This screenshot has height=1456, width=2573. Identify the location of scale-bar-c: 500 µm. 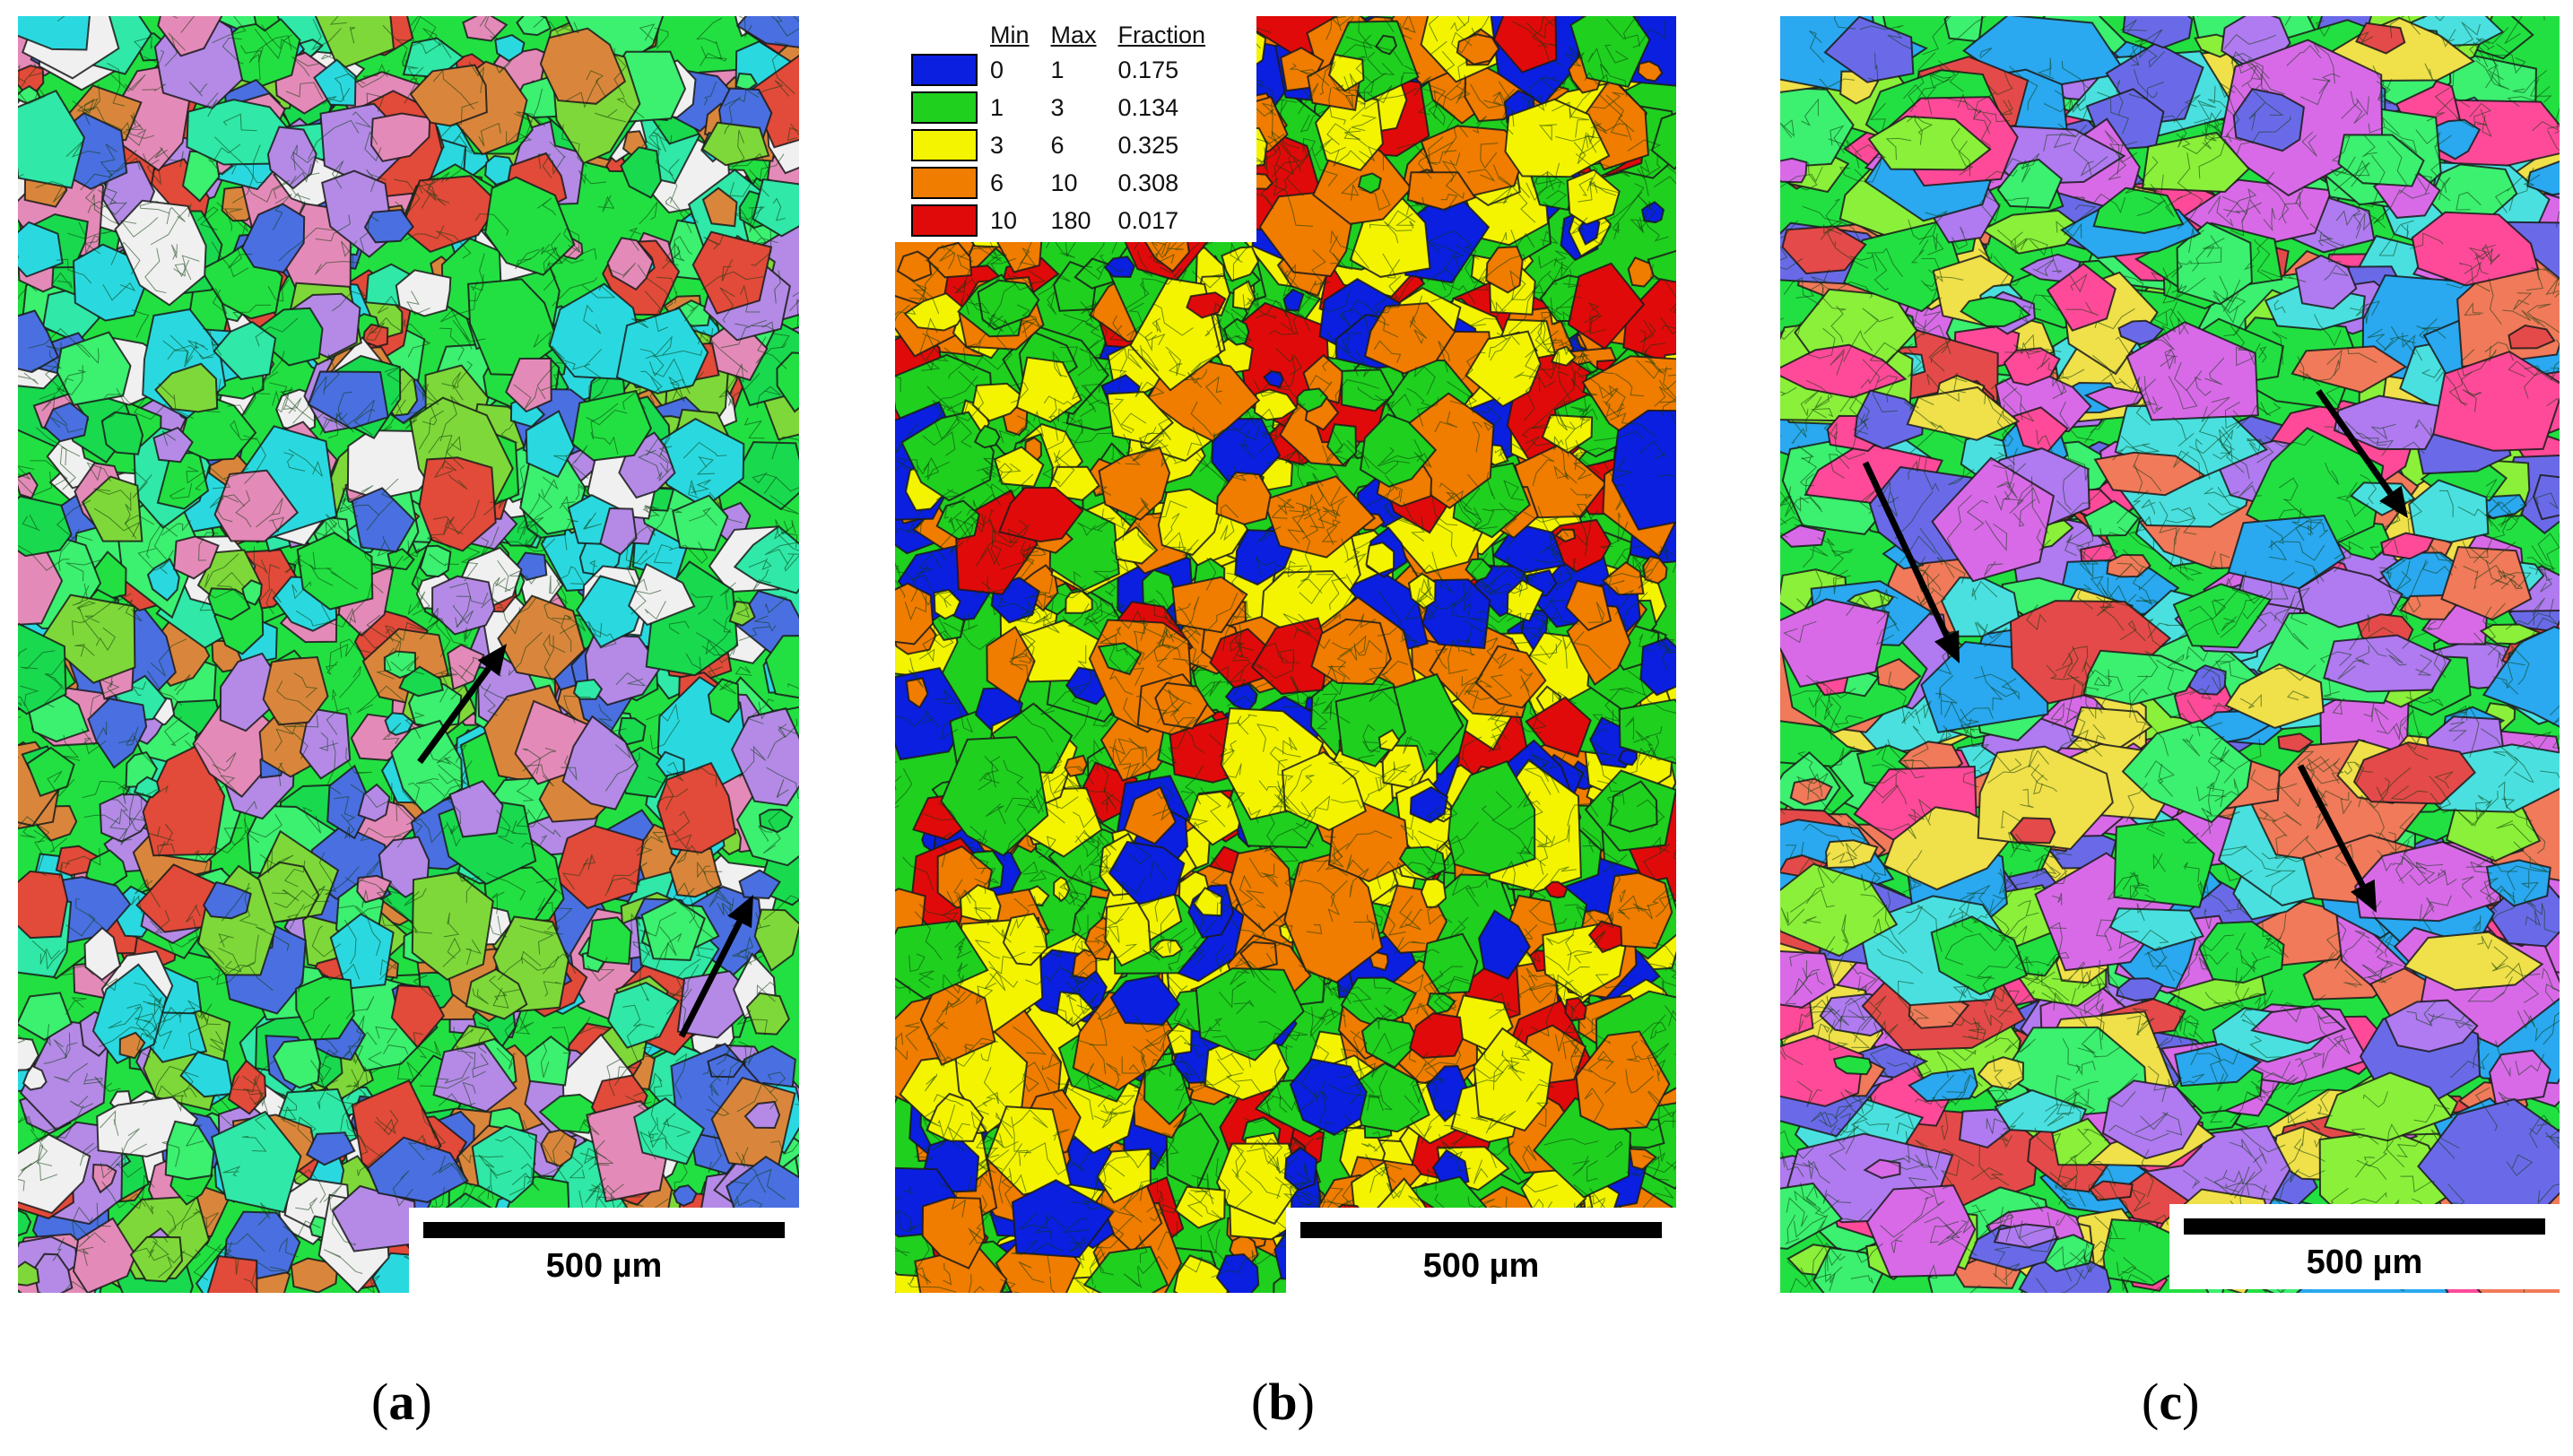
(2364, 1246).